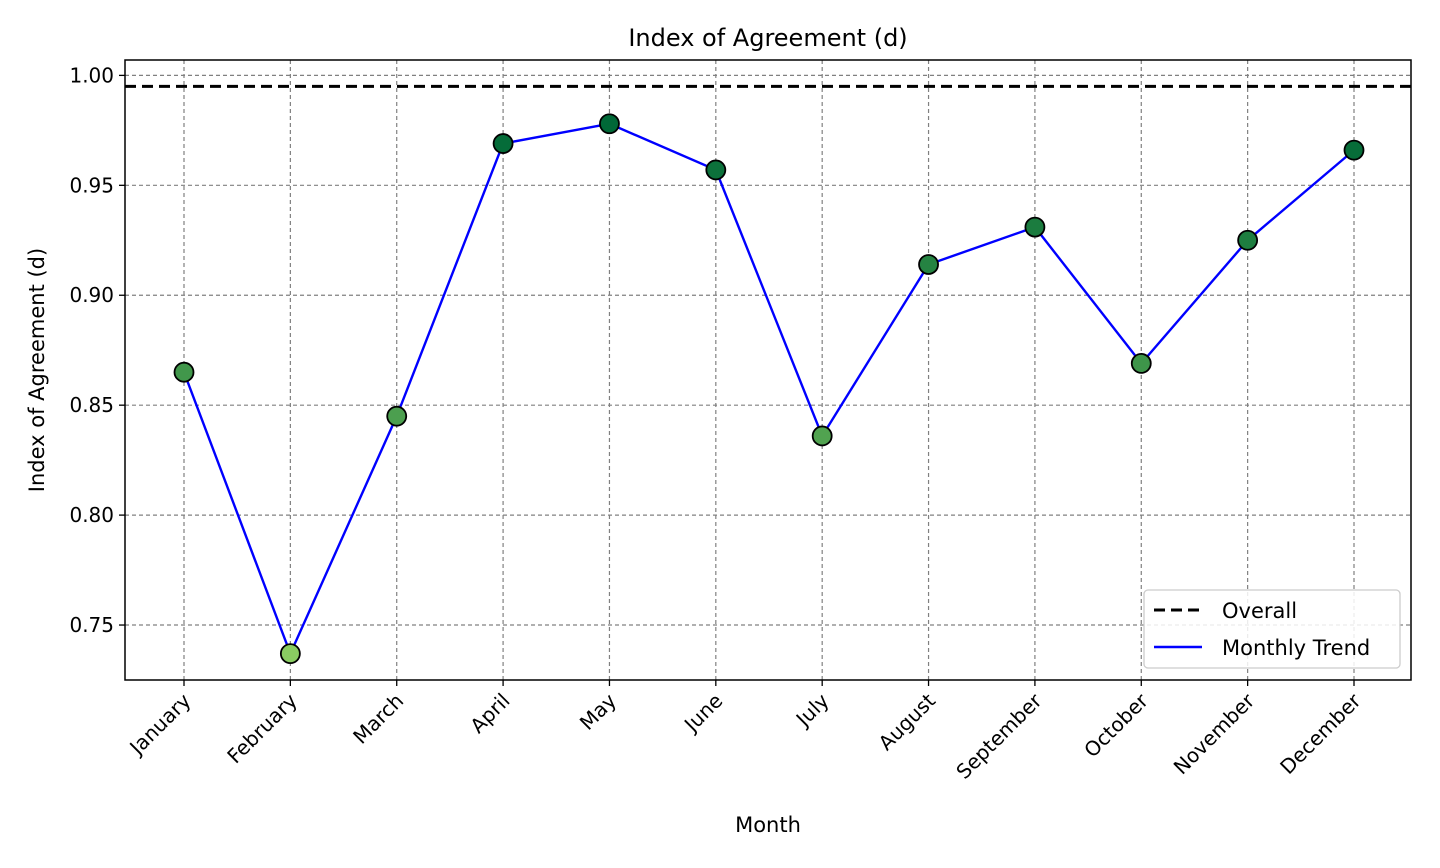 The image size is (1440, 868). Describe the element at coordinates (1259, 611) in the screenshot. I see `legend-overall-label: Overall` at that location.